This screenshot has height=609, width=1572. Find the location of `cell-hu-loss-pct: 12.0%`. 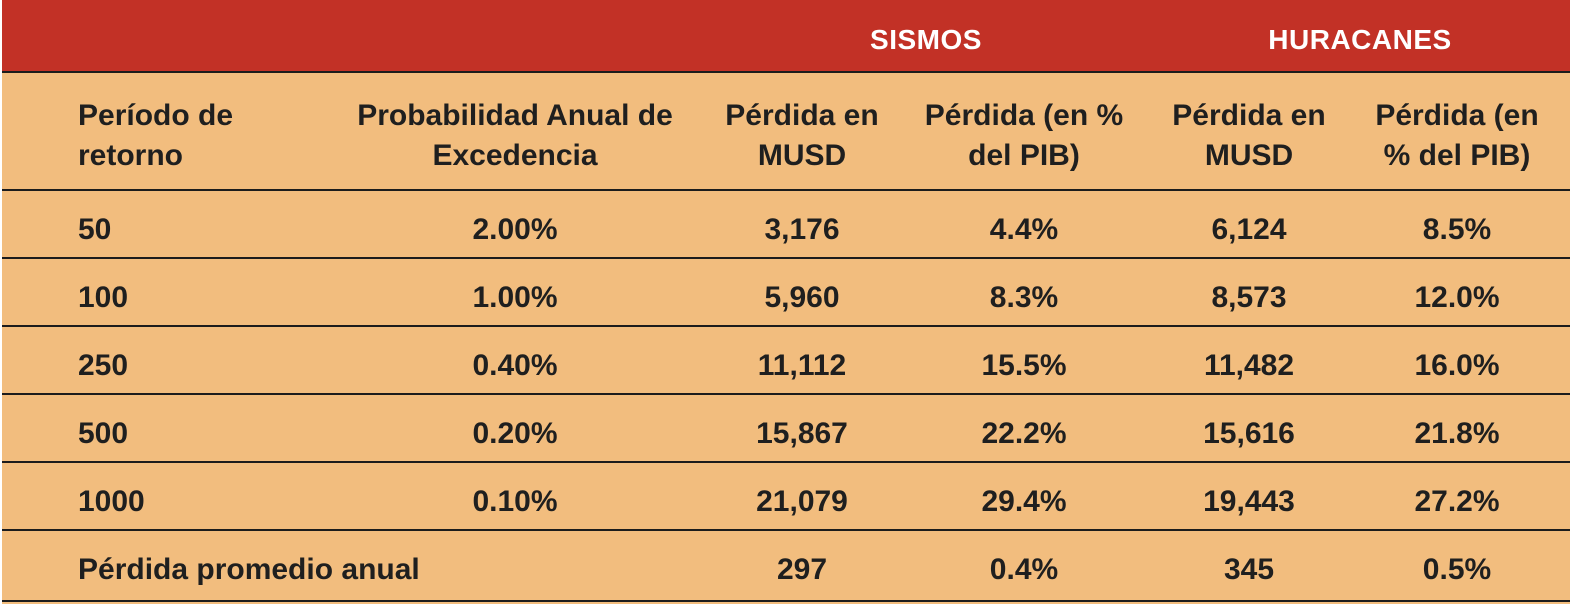

cell-hu-loss-pct: 12.0% is located at coordinates (1457, 297).